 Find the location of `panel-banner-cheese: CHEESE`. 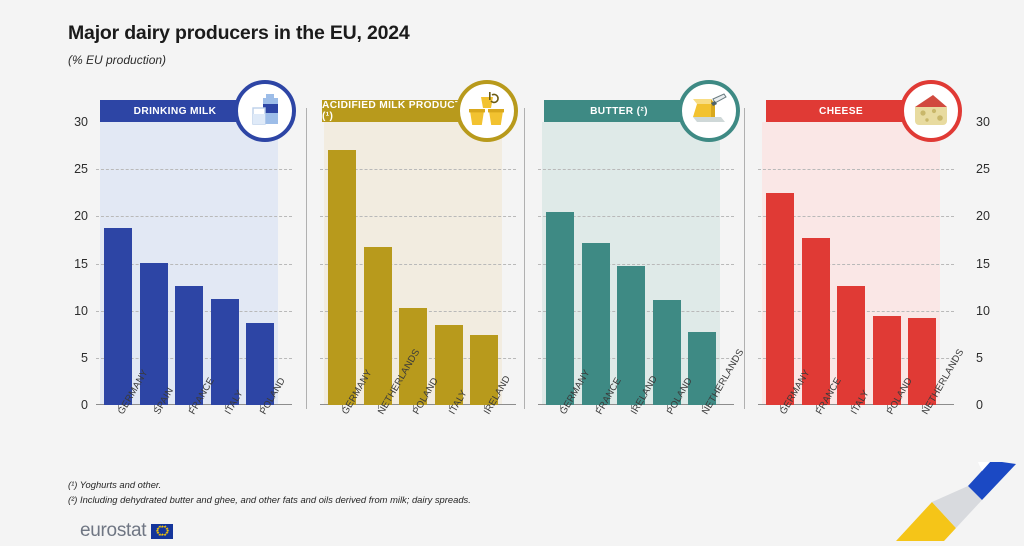

panel-banner-cheese: CHEESE is located at coordinates (841, 111).